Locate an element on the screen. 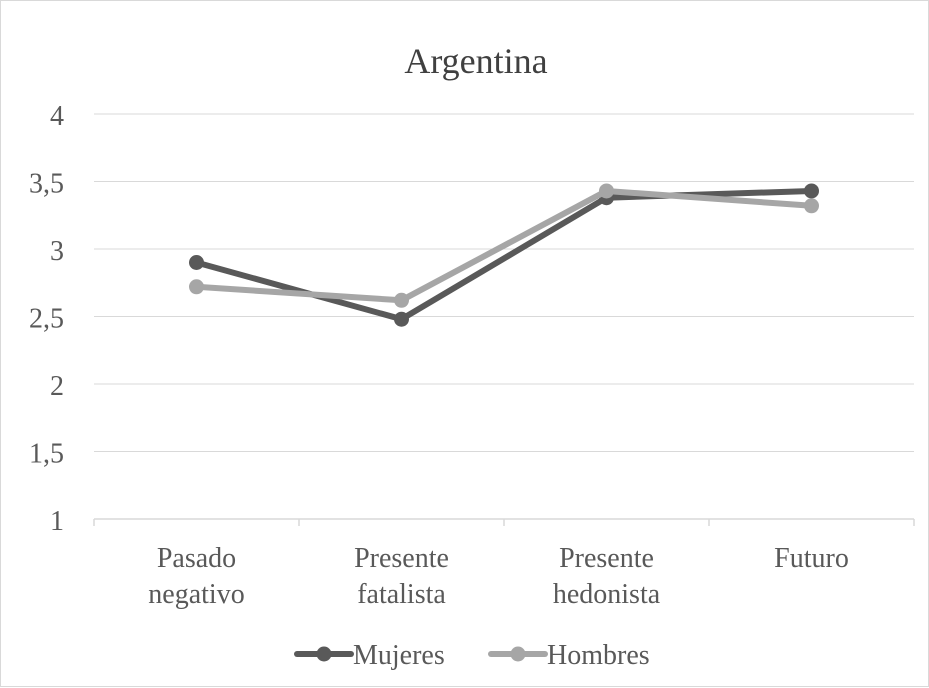 This screenshot has height=688, width=929. x-axis is located at coordinates (504, 522).